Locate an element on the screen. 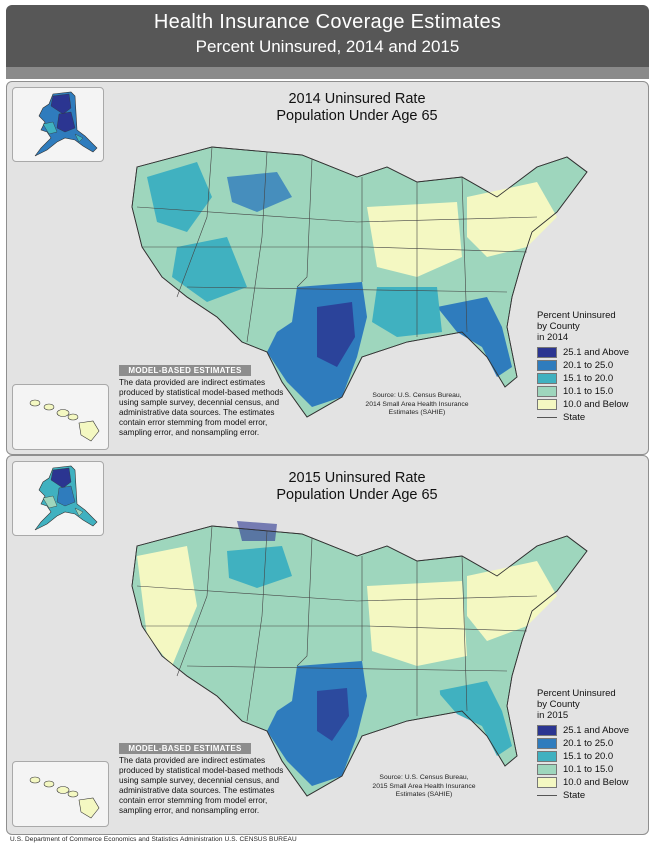  header-band is located at coordinates (327, 73).